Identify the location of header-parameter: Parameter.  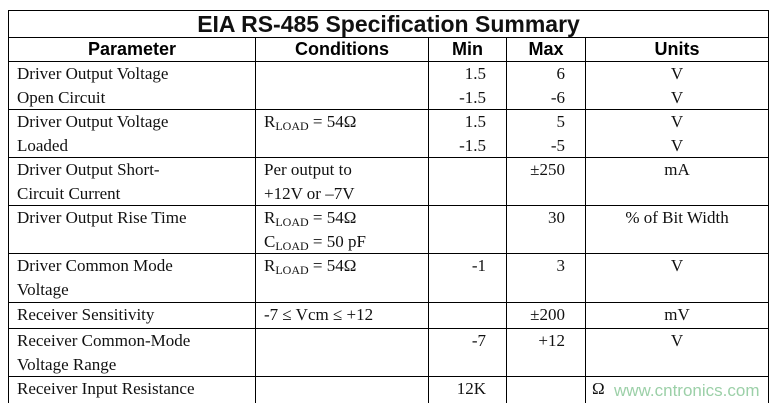
(132, 49).